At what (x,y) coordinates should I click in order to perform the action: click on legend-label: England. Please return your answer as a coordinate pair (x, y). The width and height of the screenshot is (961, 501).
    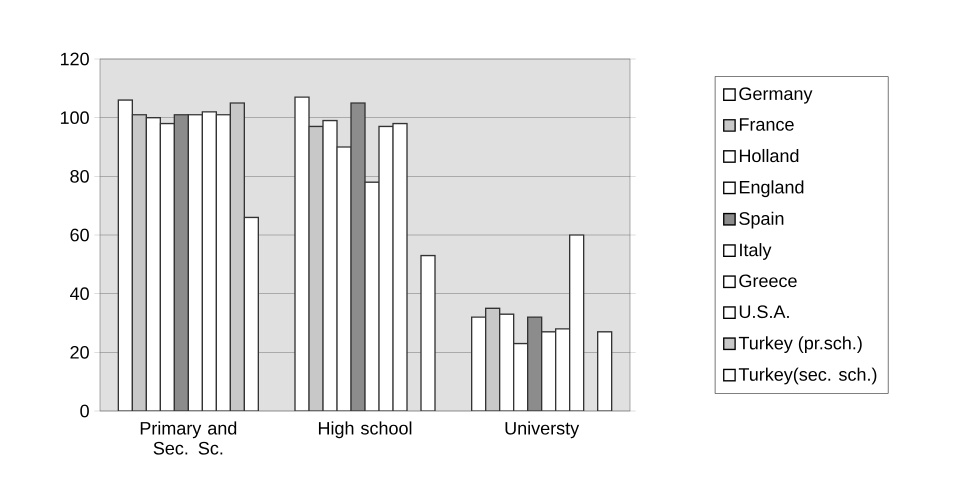
    Looking at the image, I should click on (772, 189).